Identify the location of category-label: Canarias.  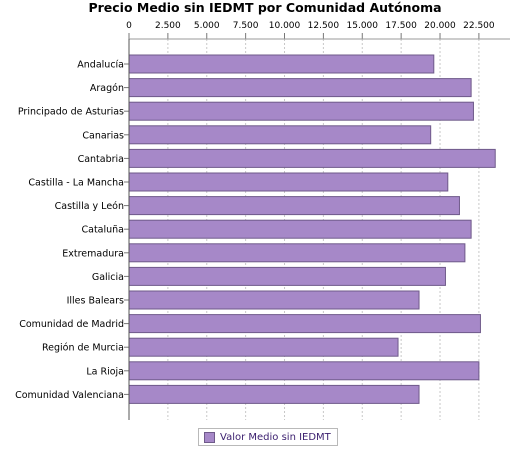
(103, 135).